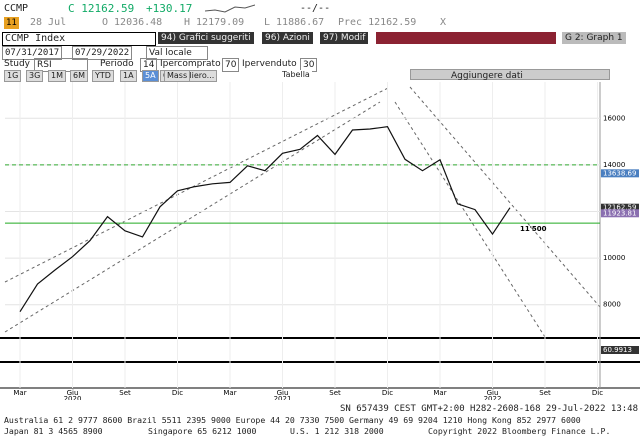 The height and width of the screenshot is (438, 640). What do you see at coordinates (79, 39) in the screenshot?
I see `security-input: CCMP Index` at bounding box center [79, 39].